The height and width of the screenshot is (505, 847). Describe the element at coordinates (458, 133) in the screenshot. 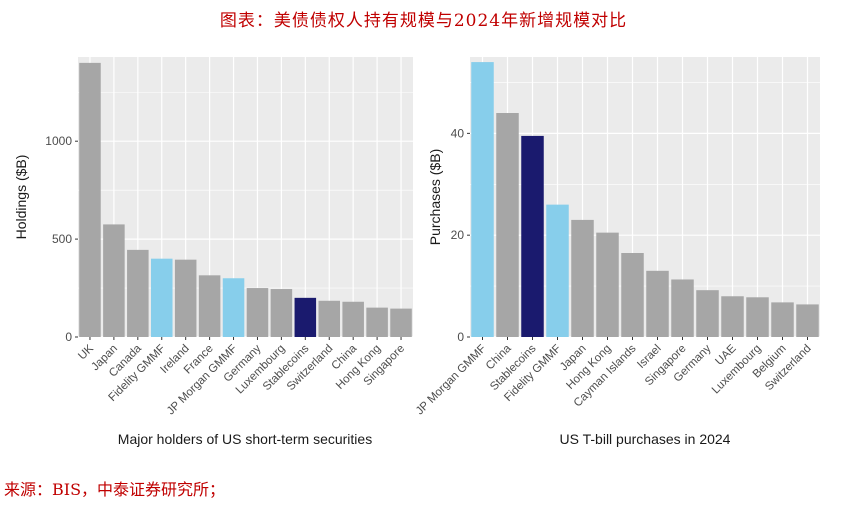

I see `y-tick-label: 40` at that location.